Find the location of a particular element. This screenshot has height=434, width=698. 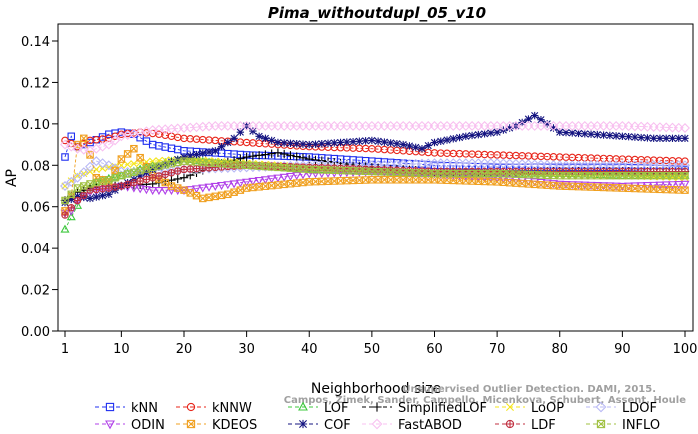

legend-item-lof: LOF is located at coordinates (318, 408).